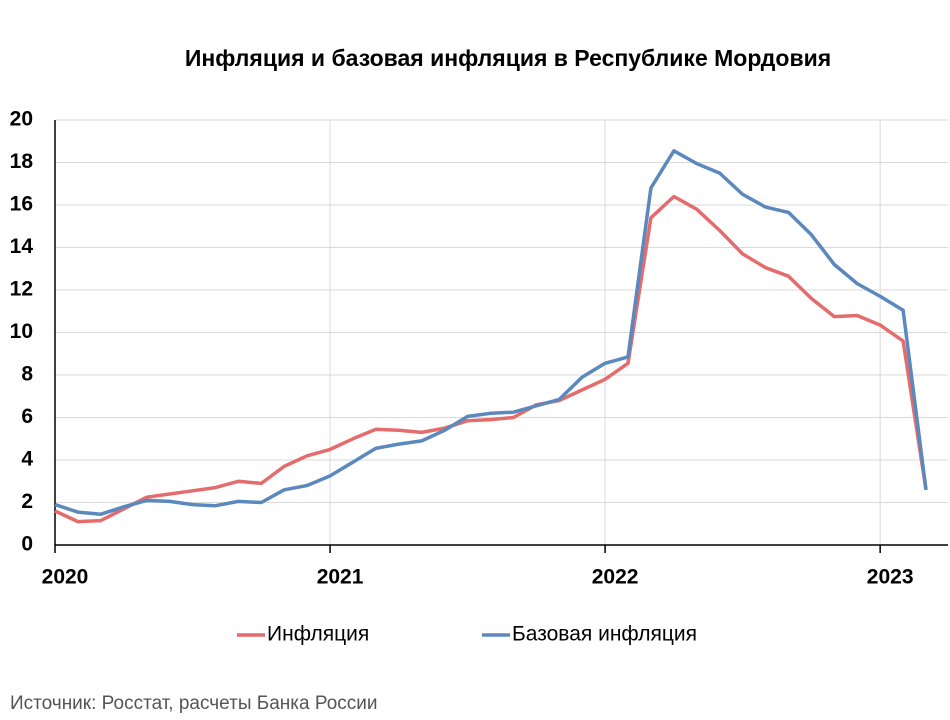 The image size is (950, 720). What do you see at coordinates (27, 459) in the screenshot?
I see `y-tick-label: 4` at bounding box center [27, 459].